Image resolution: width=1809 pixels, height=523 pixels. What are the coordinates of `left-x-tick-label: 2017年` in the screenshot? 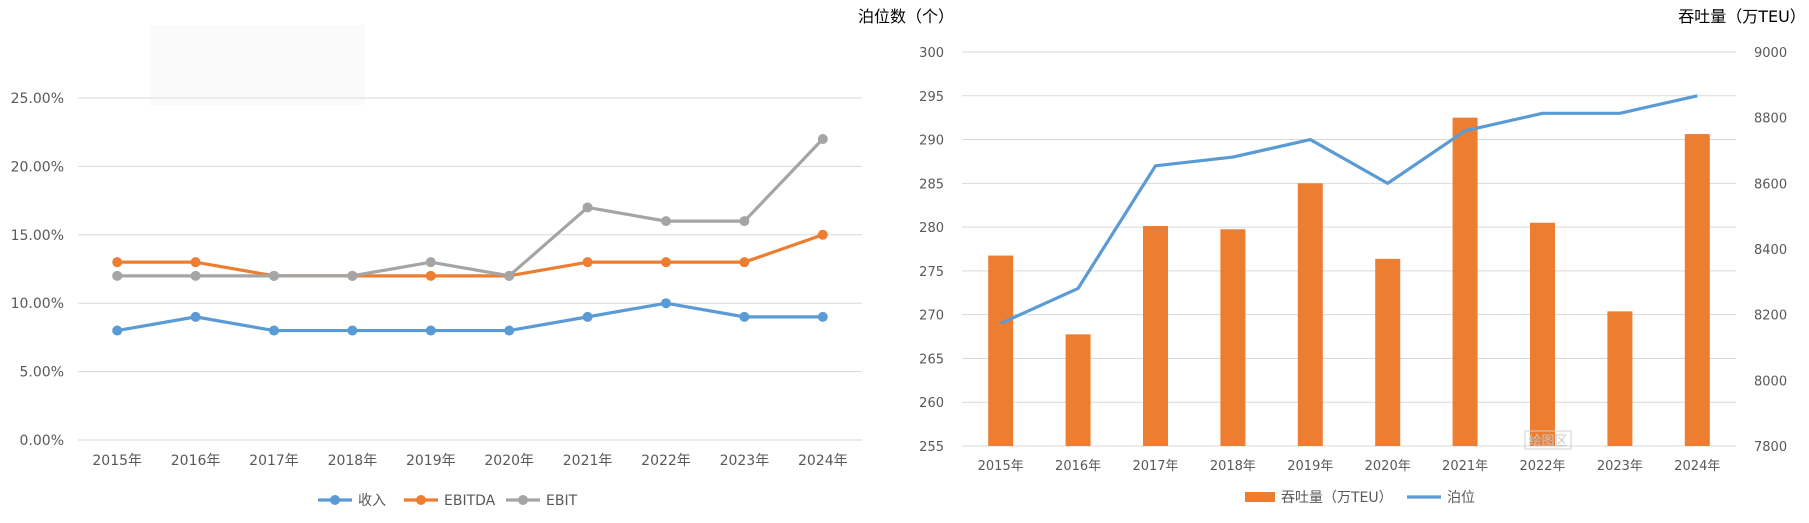 It's located at (274, 461).